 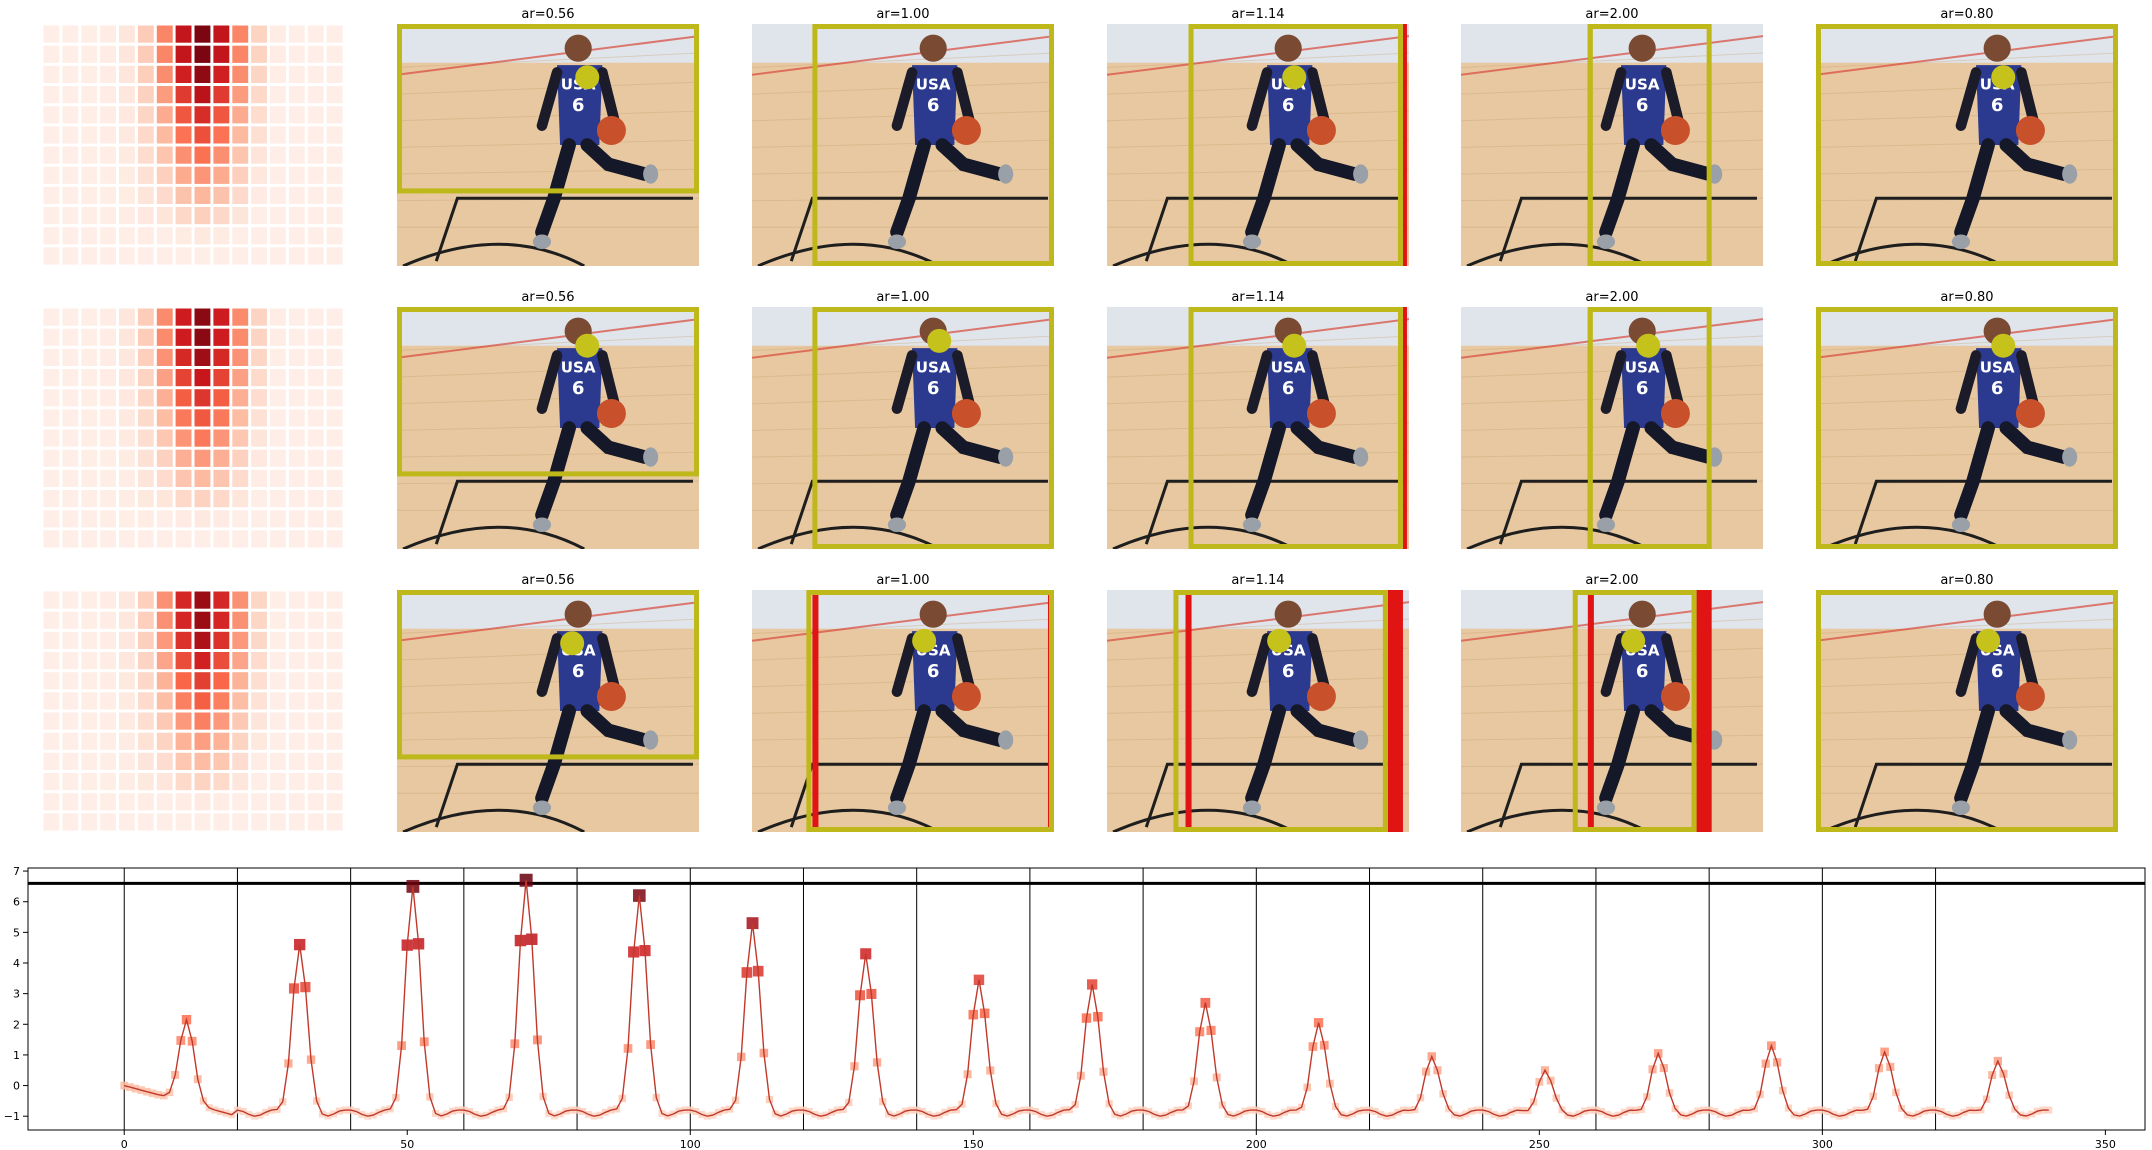 I want to click on panel-title: ar=2.00, so click(x=1611, y=580).